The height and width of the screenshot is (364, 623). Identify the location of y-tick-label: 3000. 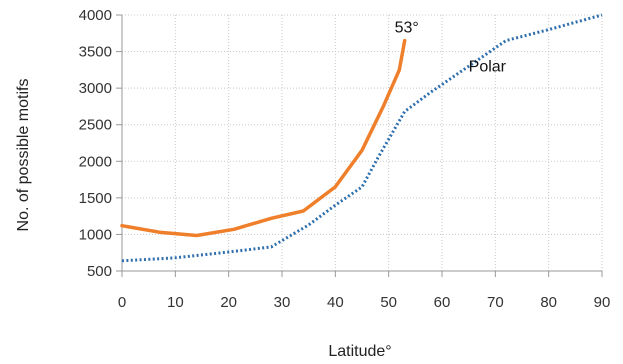
(95, 88).